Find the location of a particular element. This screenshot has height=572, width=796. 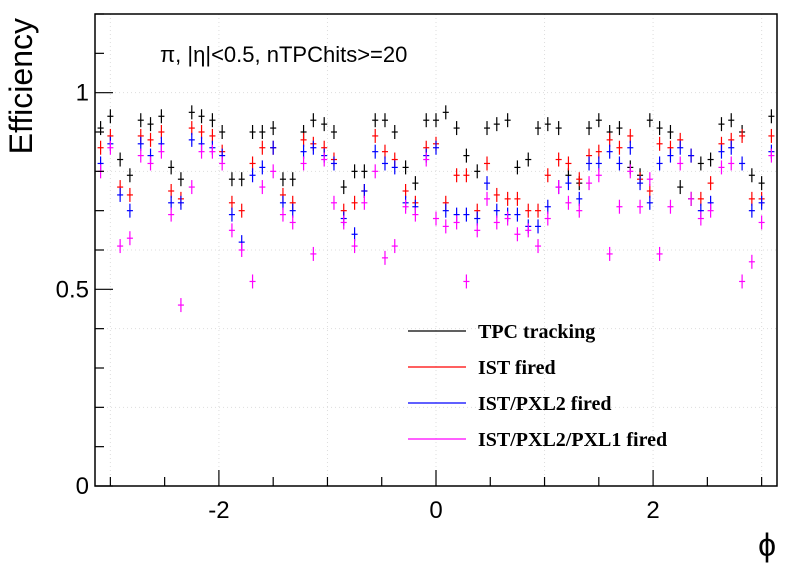

x-tick-label: 2 is located at coordinates (652, 510).